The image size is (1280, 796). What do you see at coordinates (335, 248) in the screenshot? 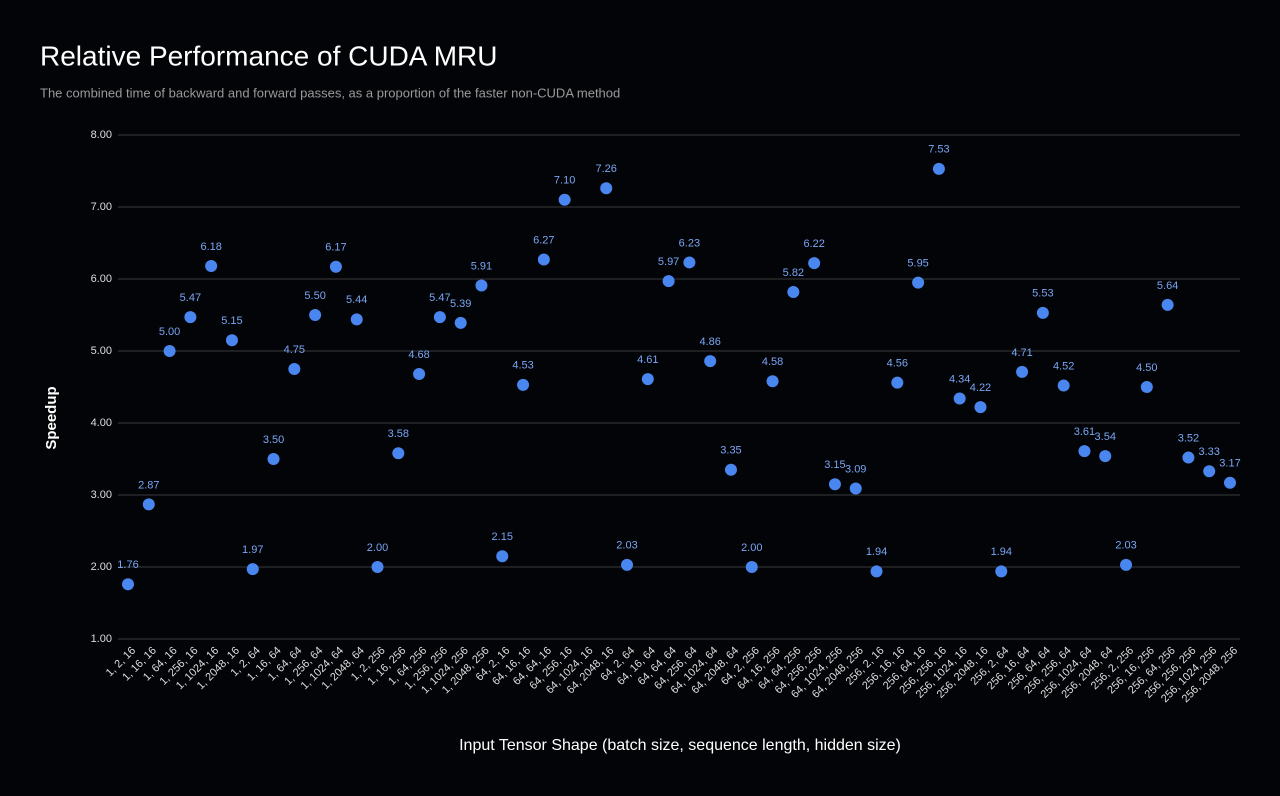
I see `data-label: 6.17` at bounding box center [335, 248].